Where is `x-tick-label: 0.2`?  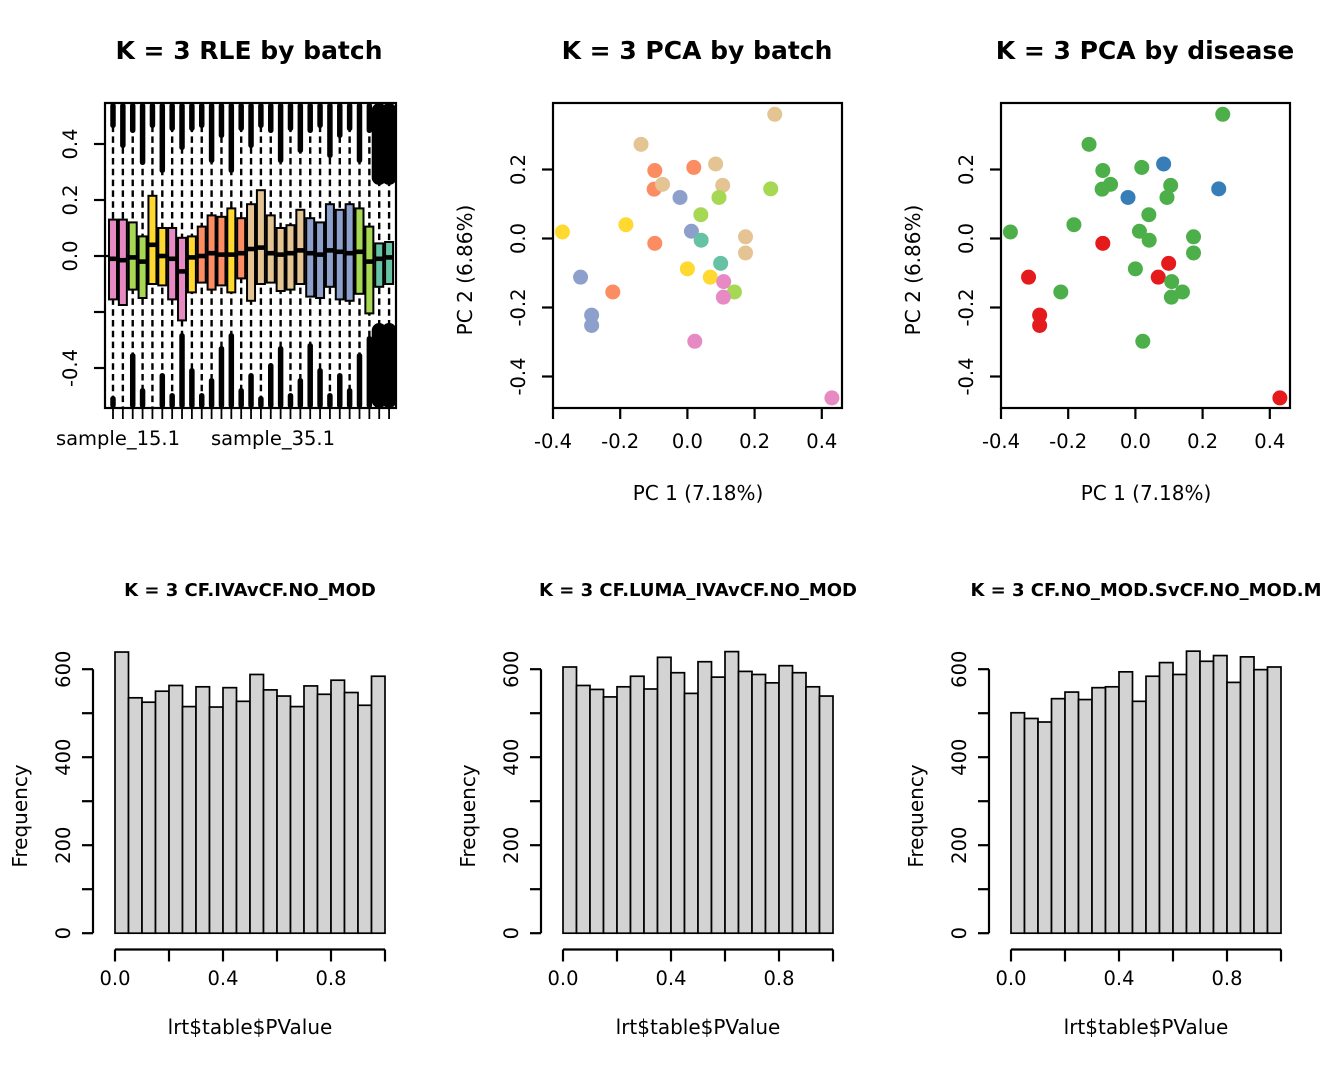 x-tick-label: 0.2 is located at coordinates (1202, 441).